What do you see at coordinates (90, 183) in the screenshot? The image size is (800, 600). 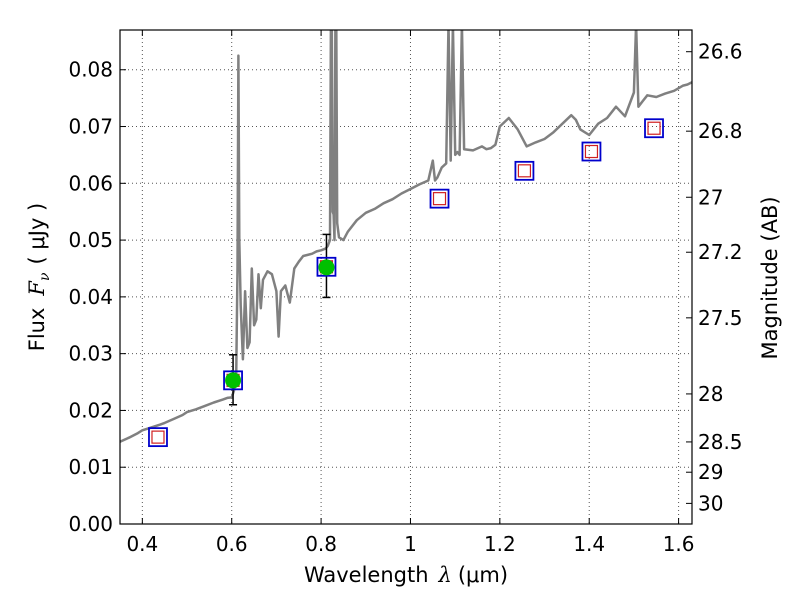 I see `y-tick-label: 0.06` at bounding box center [90, 183].